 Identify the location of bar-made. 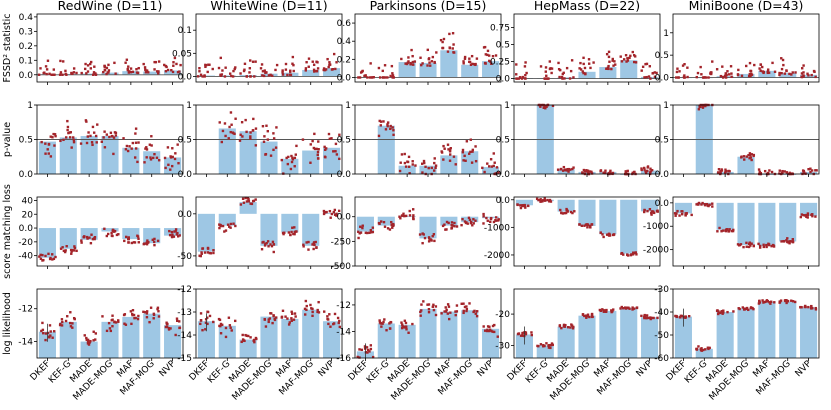
(89, 74).